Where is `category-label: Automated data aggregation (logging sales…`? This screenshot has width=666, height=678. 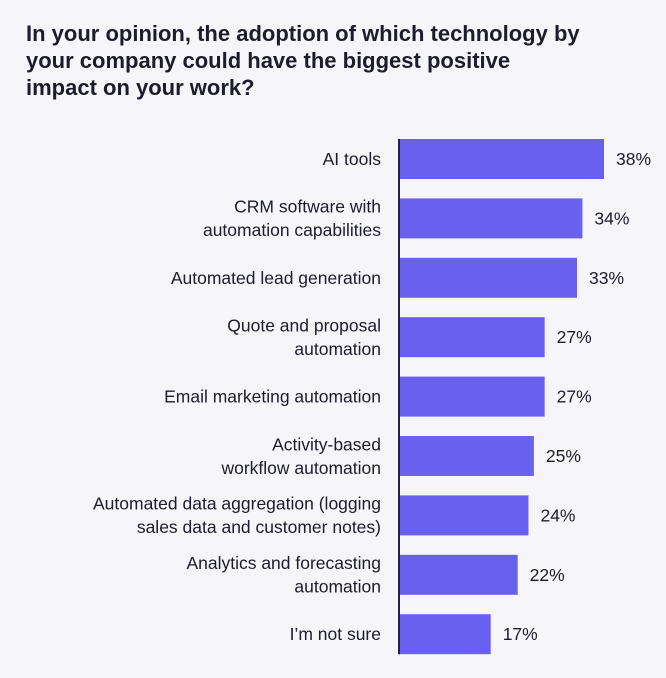 category-label: Automated data aggregation (logging sales… is located at coordinates (237, 516).